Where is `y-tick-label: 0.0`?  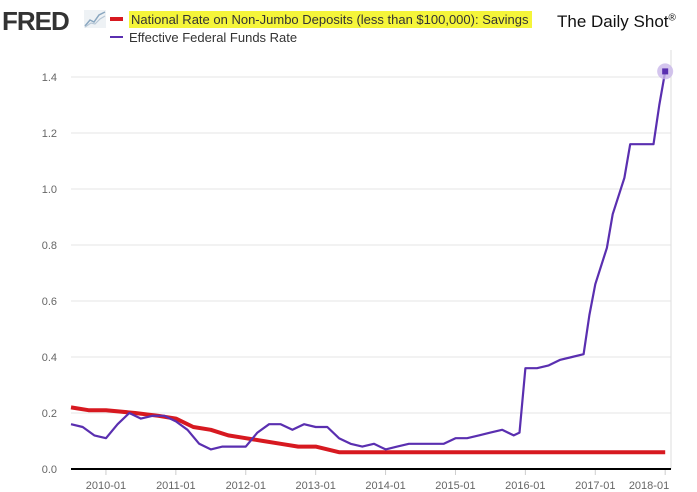 y-tick-label: 0.0 is located at coordinates (49, 470).